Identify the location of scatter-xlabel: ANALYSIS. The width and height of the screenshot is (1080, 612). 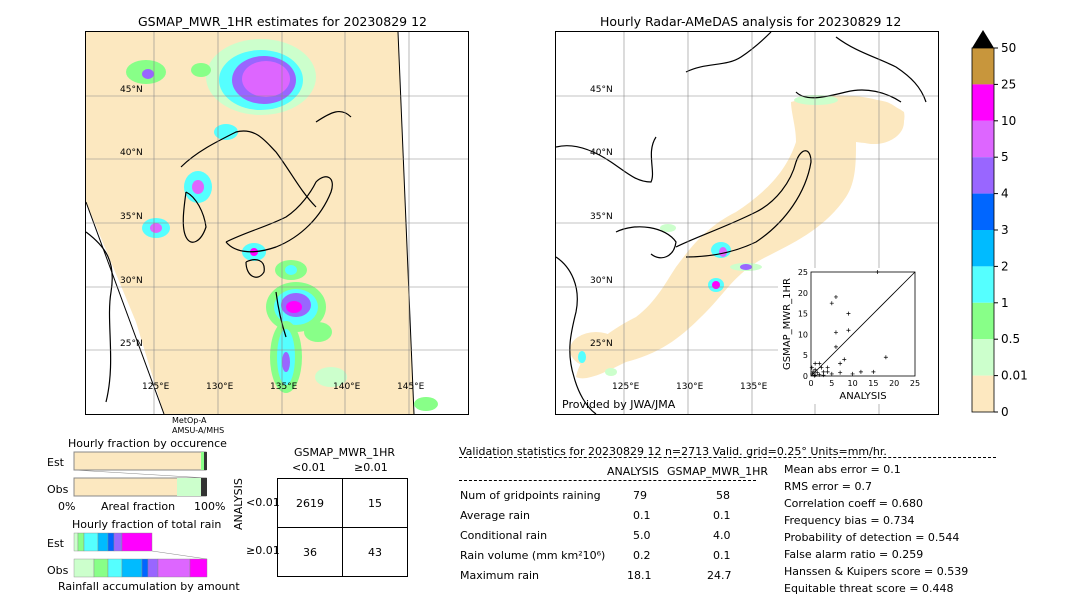
(862, 396).